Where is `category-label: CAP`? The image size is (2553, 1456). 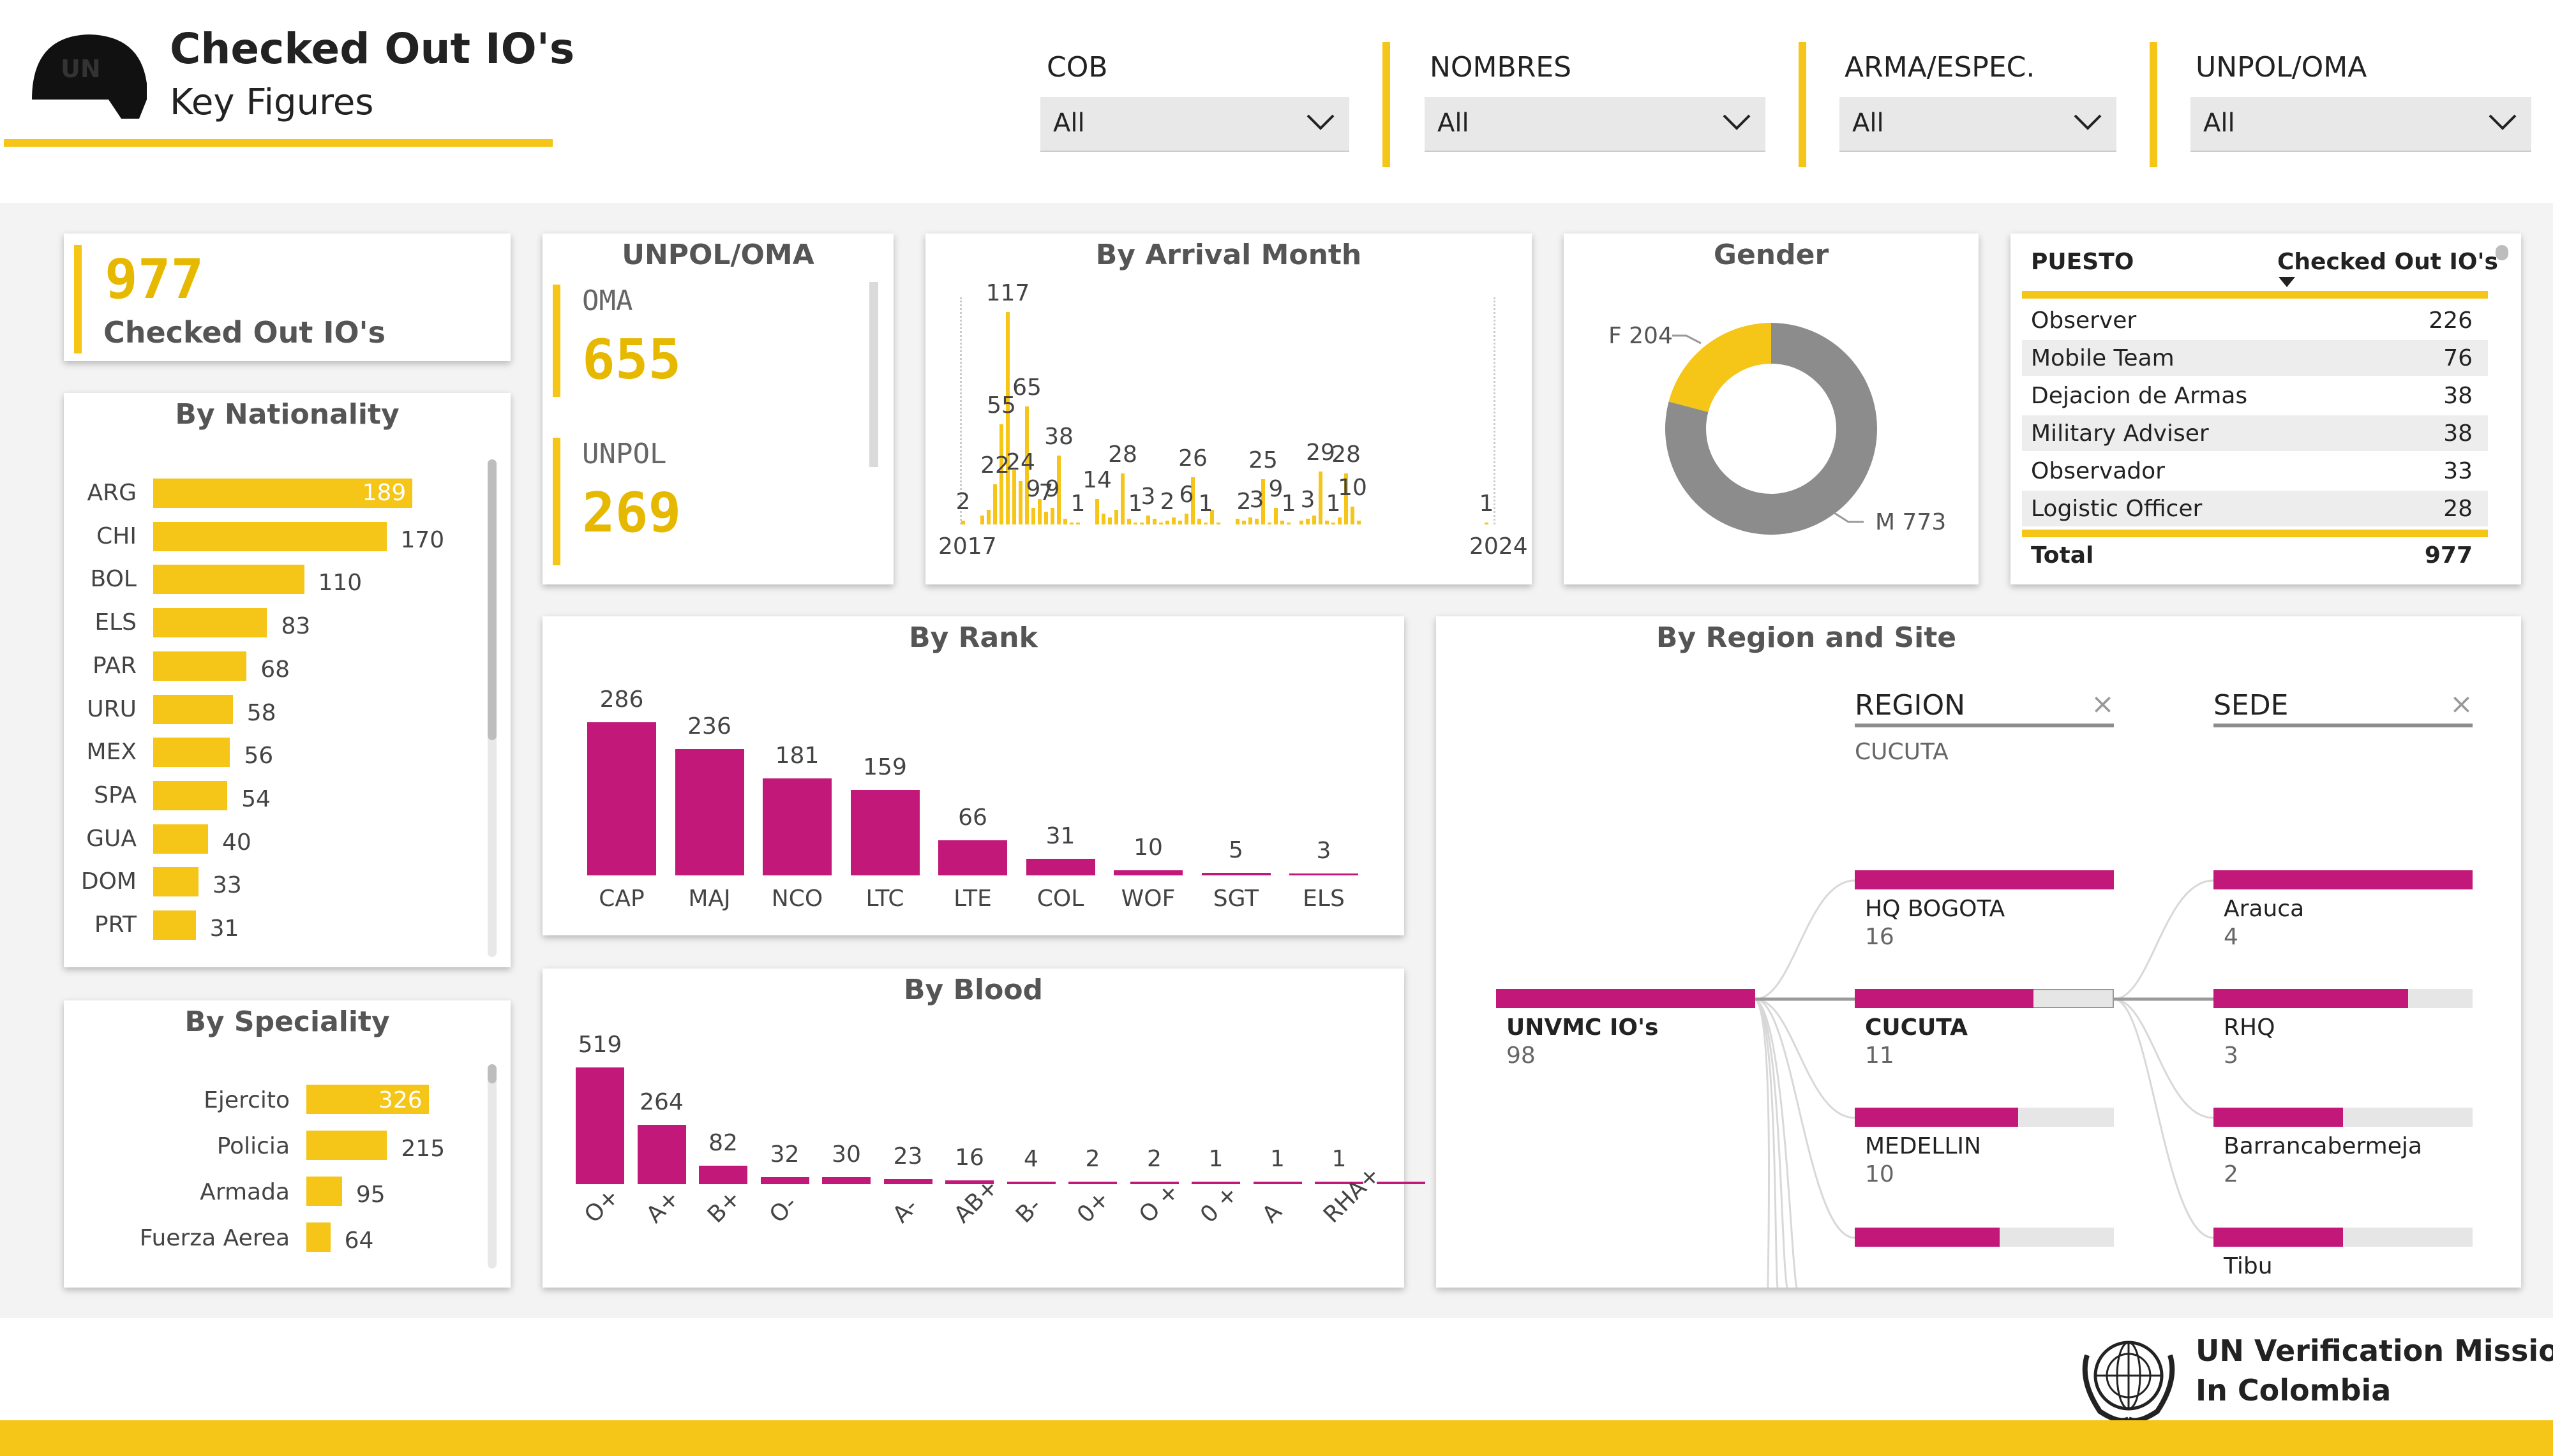
category-label: CAP is located at coordinates (622, 899).